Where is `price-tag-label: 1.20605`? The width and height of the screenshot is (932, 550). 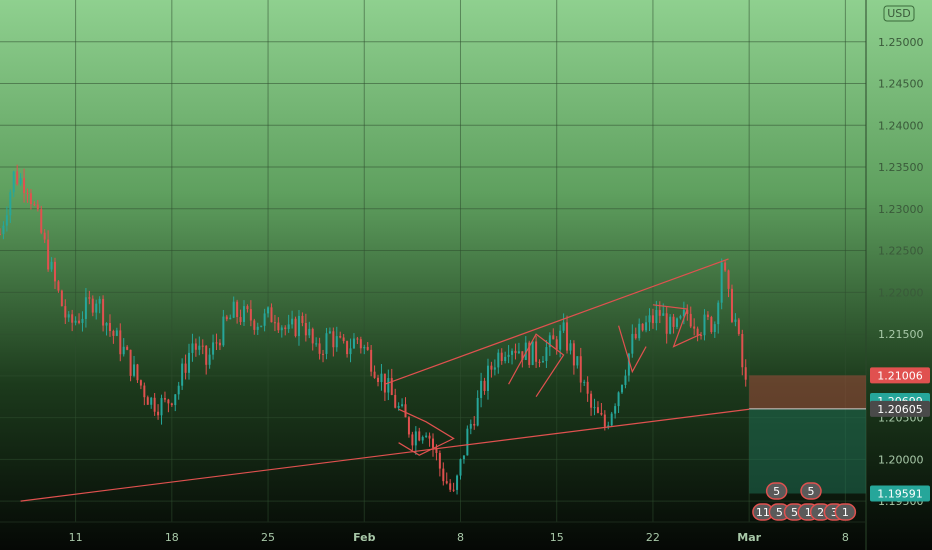
price-tag-label: 1.20605 is located at coordinates (900, 409).